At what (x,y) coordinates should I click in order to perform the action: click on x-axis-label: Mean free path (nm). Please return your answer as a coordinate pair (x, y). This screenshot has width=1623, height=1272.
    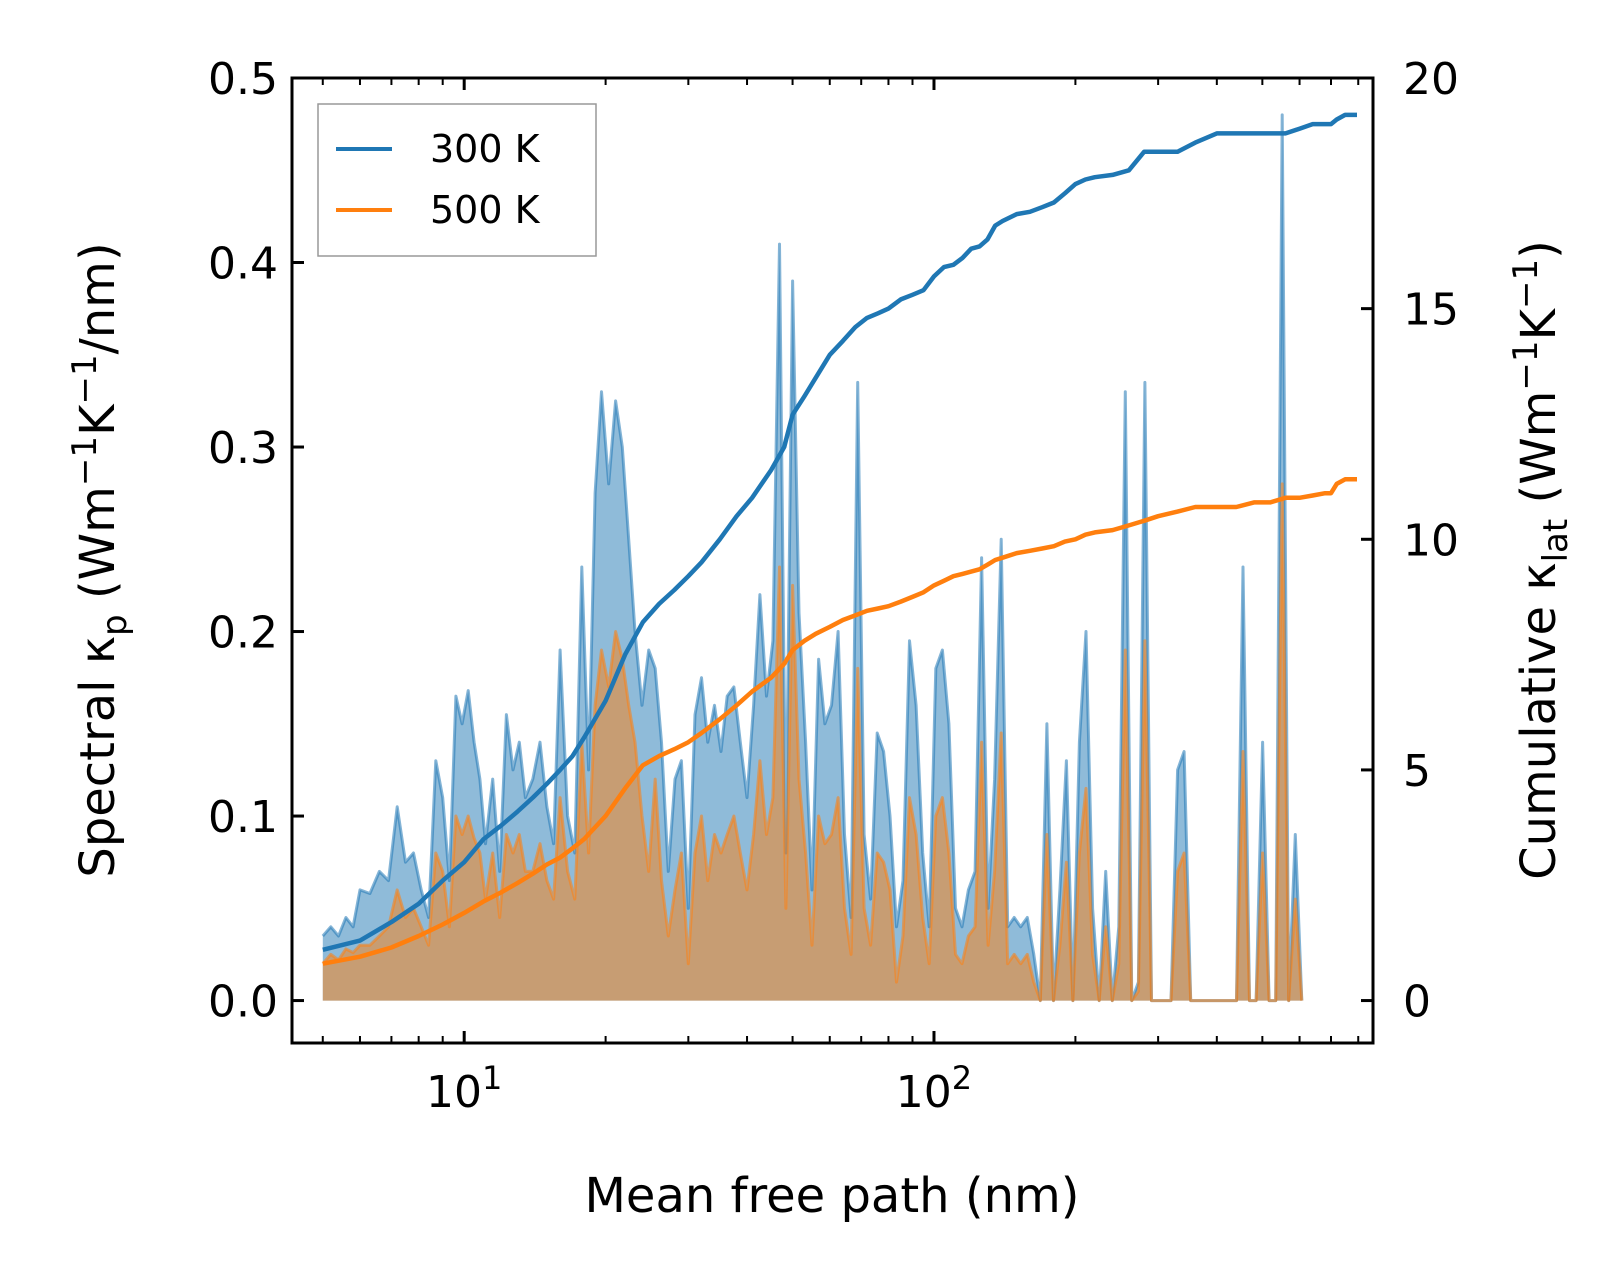
    Looking at the image, I should click on (832, 1196).